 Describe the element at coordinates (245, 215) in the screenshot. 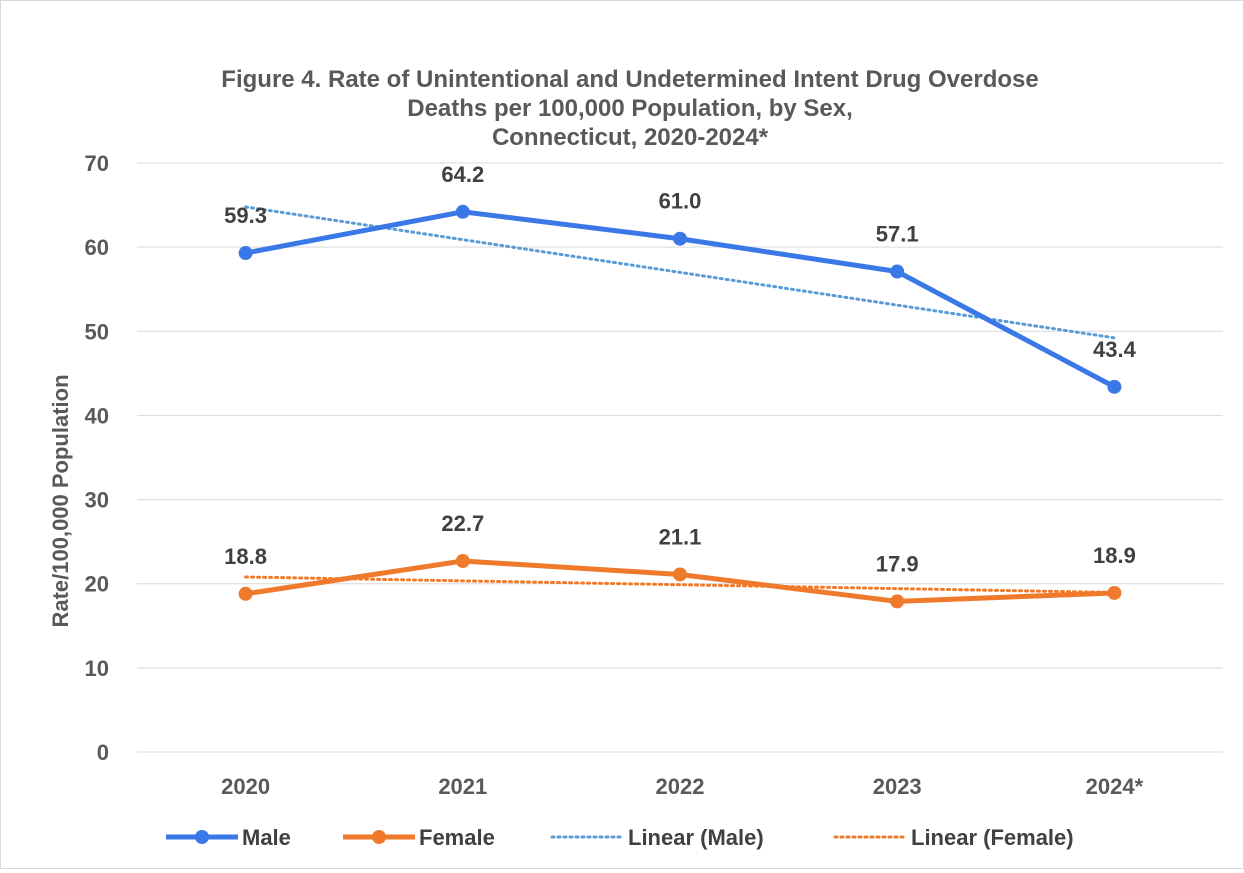

I see `data-label-male: 59.3` at that location.